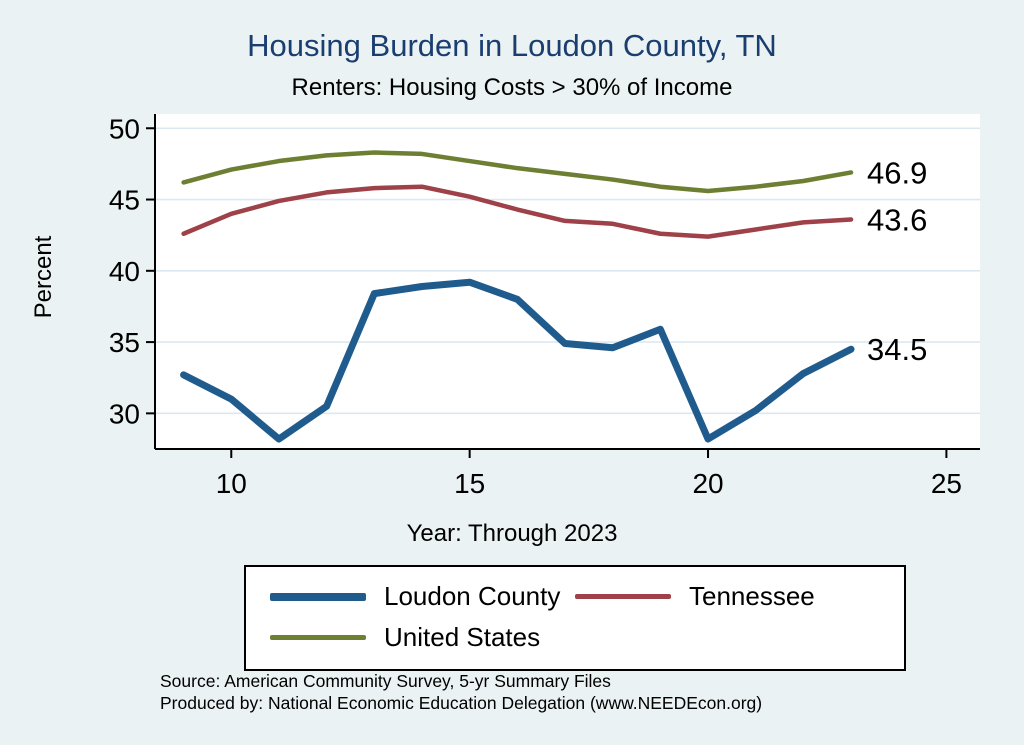  I want to click on svg-text: 35, so click(124, 342).